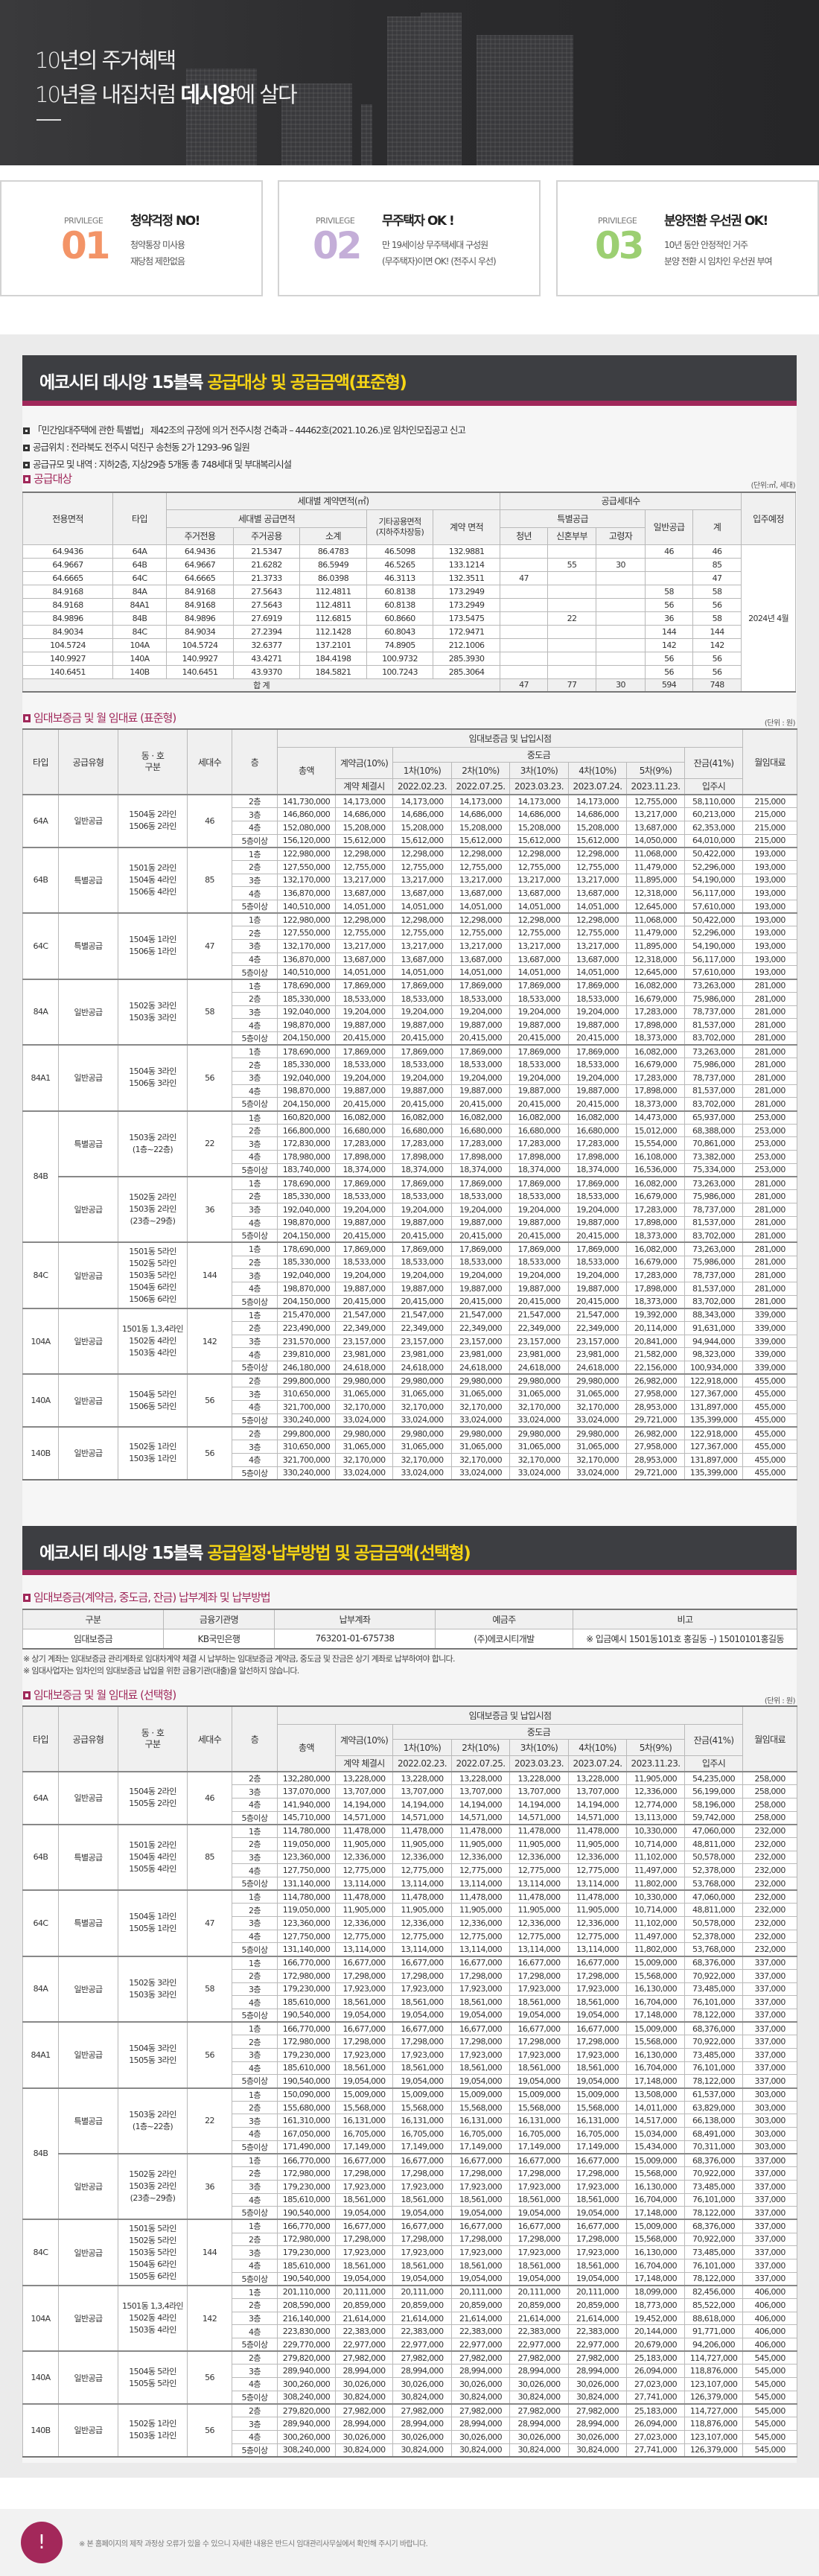 The width and height of the screenshot is (819, 2576). What do you see at coordinates (306, 2134) in the screenshot?
I see `total-cell: 167,050,000` at bounding box center [306, 2134].